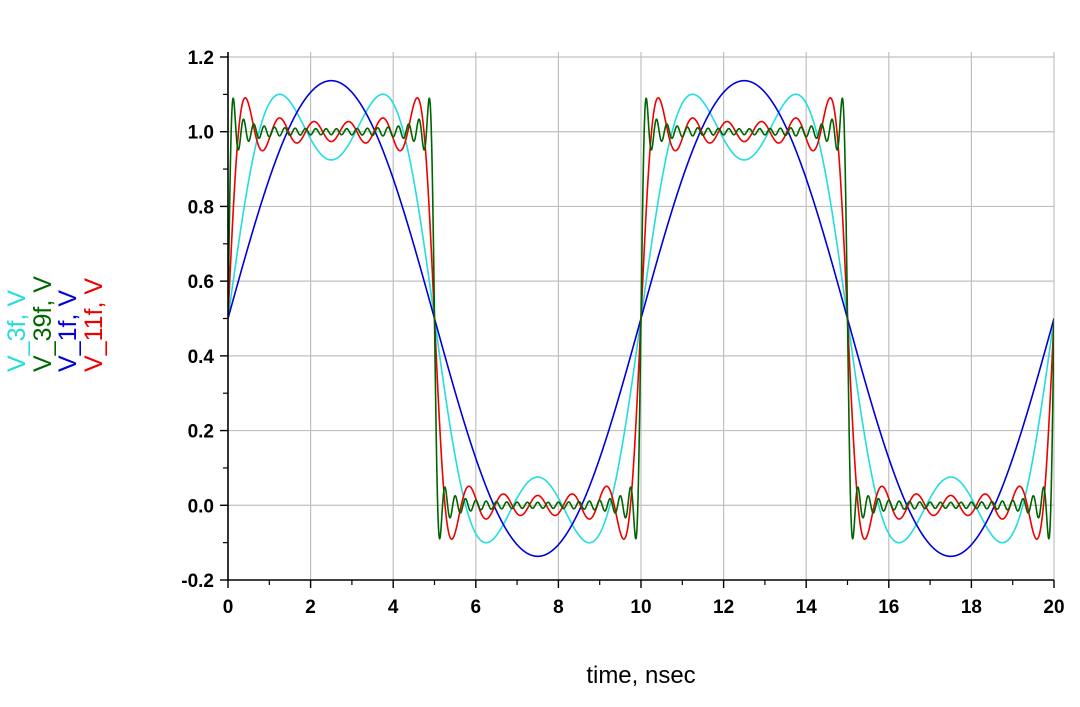 This screenshot has width=1080, height=707. Describe the element at coordinates (201, 506) in the screenshot. I see `y-tick-label: 0.0` at that location.